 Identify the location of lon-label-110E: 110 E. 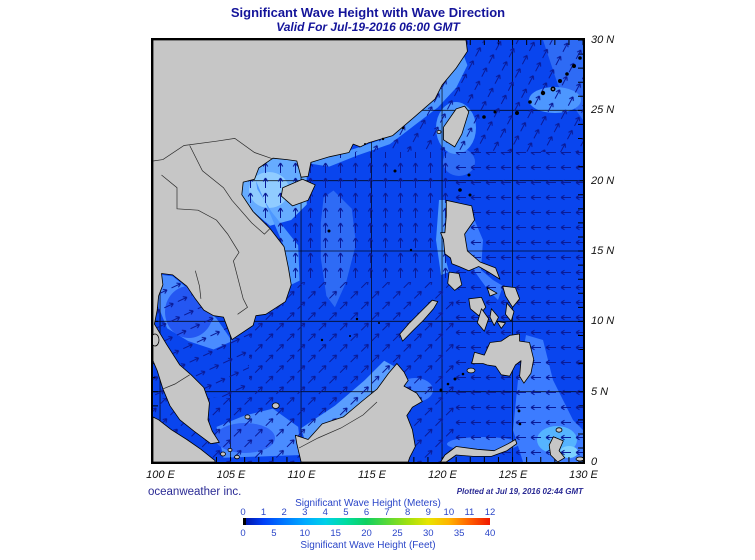
(301, 475).